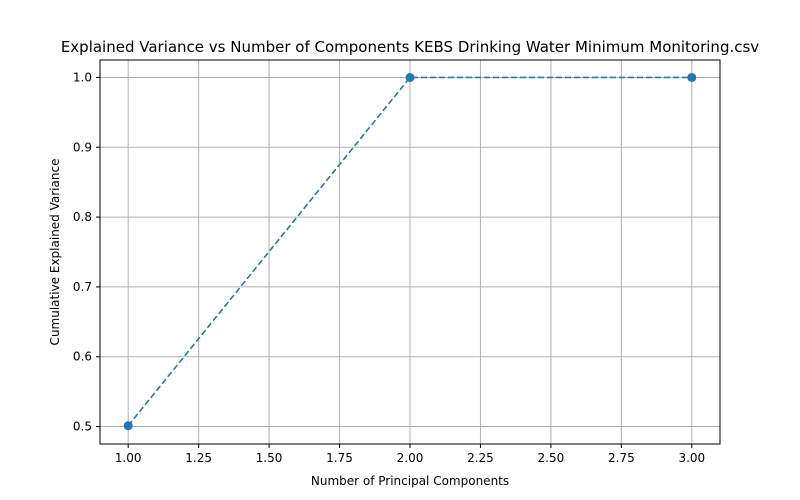 The height and width of the screenshot is (500, 800). I want to click on y-tick-label: 1.0, so click(82, 77).